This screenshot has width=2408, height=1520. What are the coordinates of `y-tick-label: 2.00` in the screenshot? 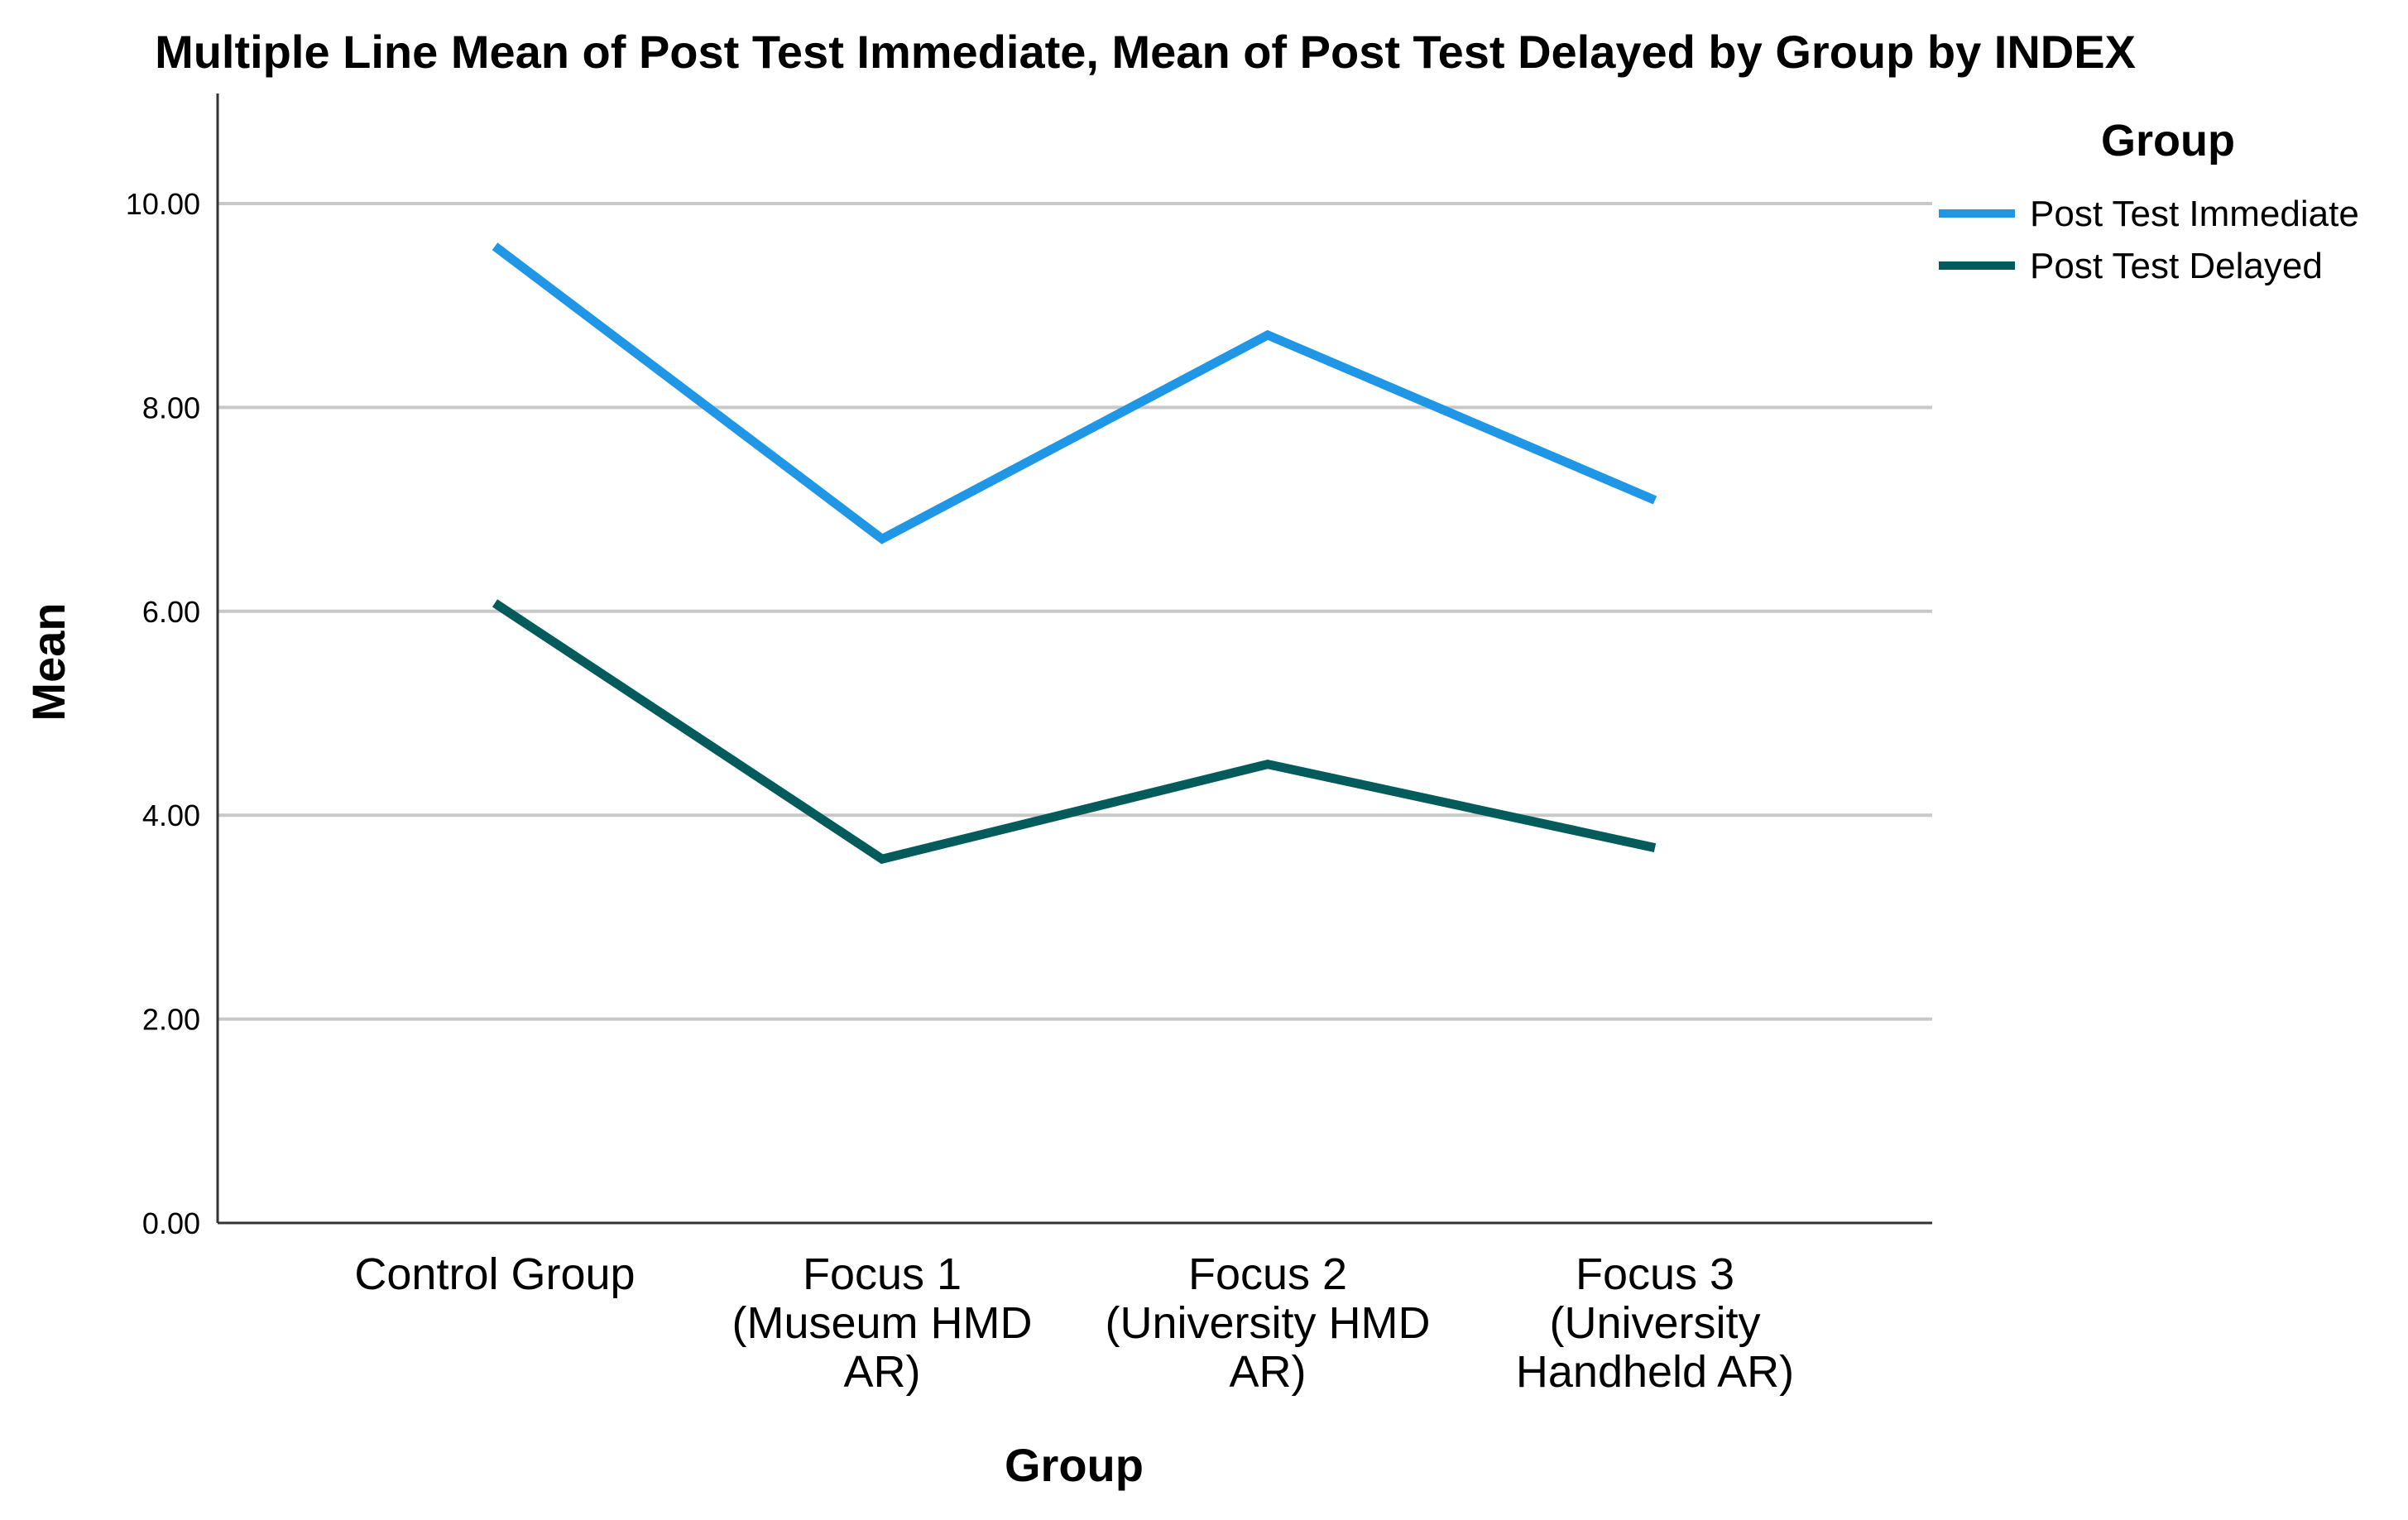 It's located at (171, 1020).